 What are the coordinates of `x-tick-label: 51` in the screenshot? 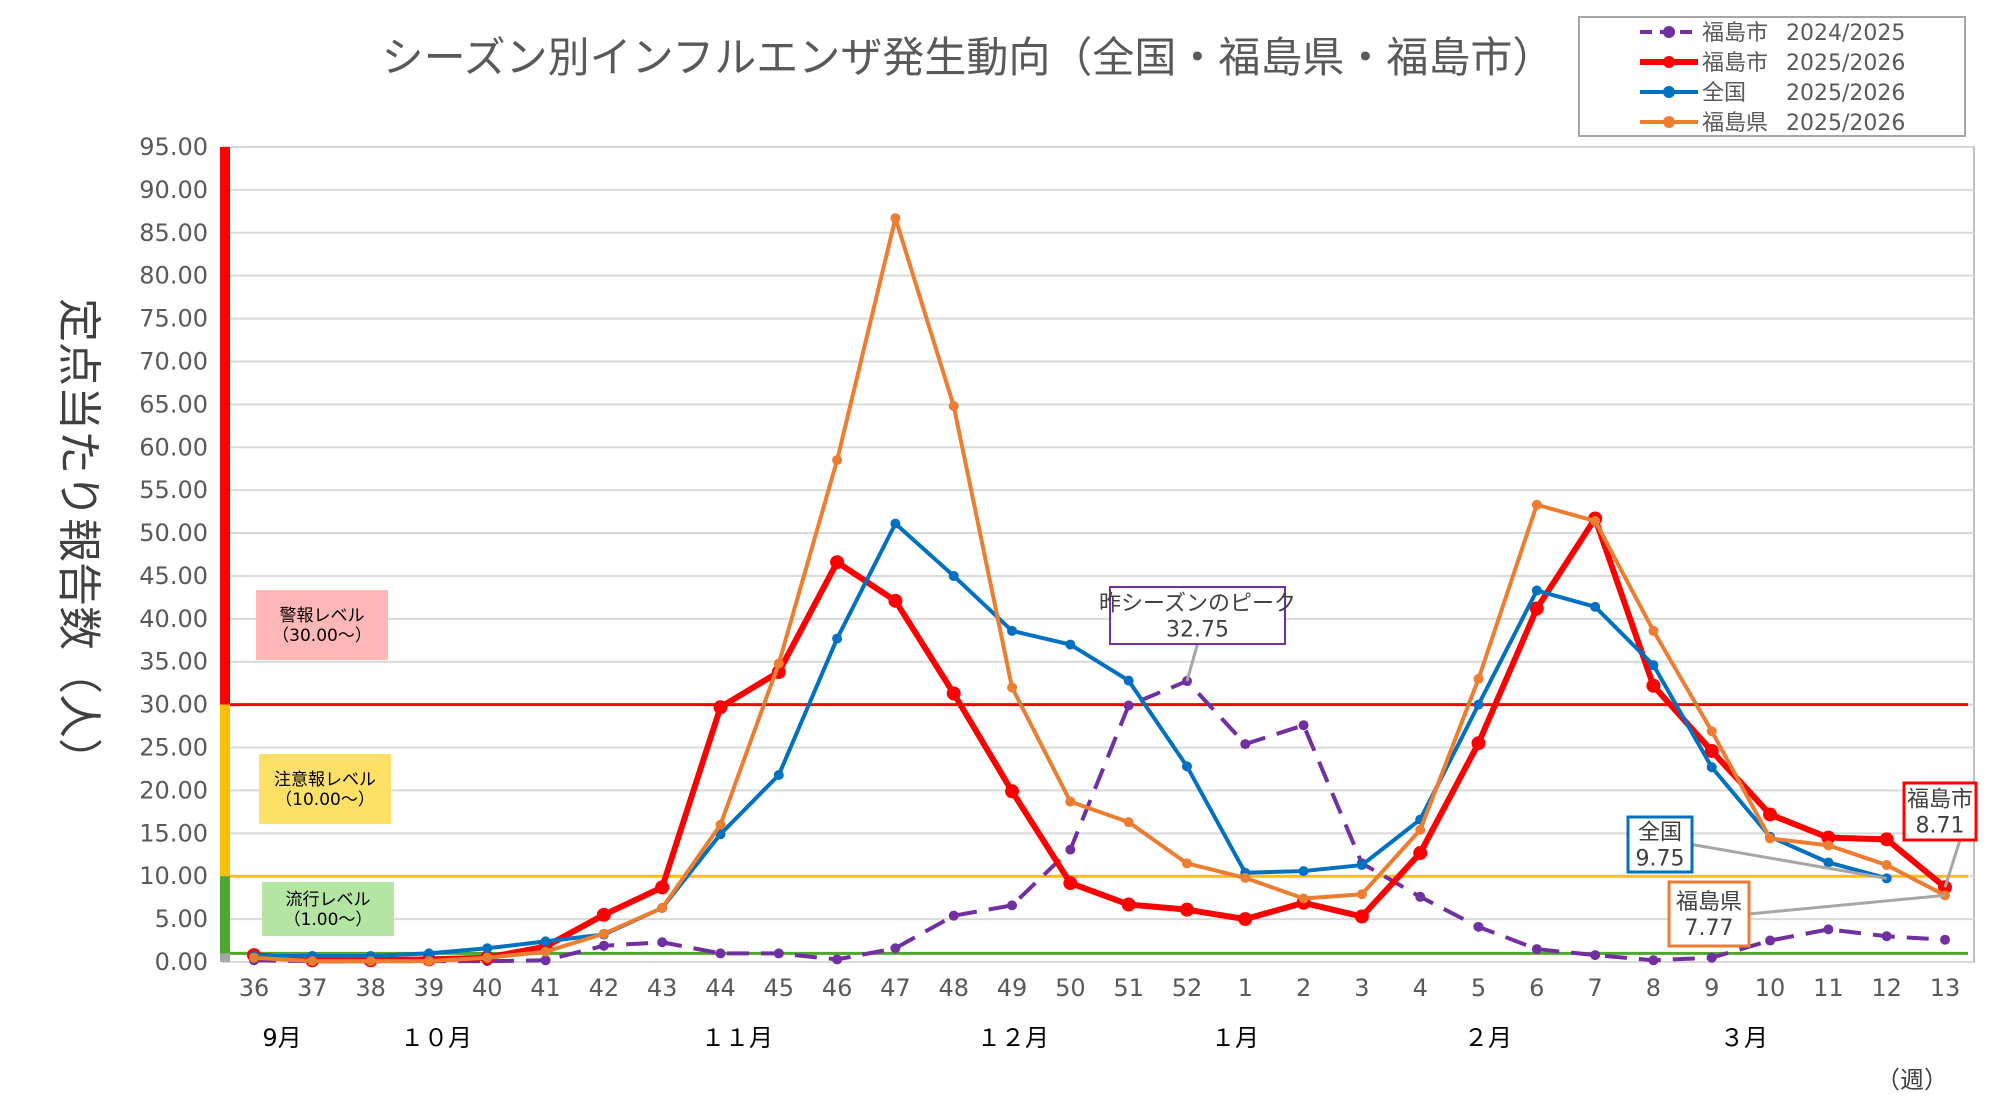 It's located at (1128, 988).